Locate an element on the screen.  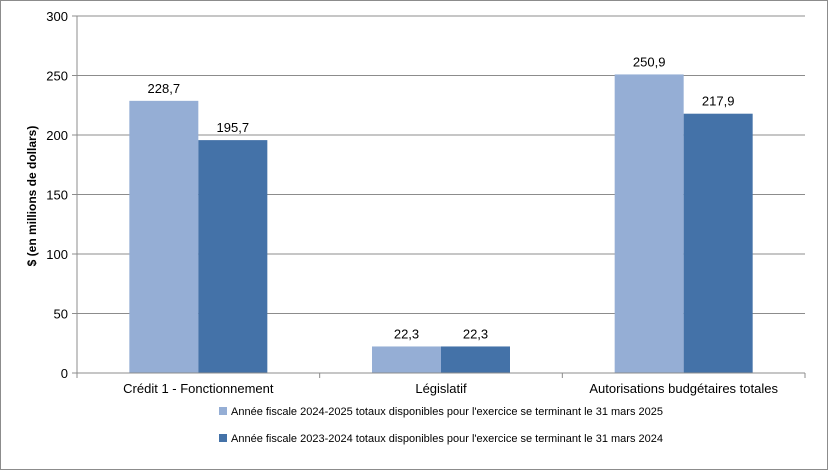
category-label: Autorisations budgétaires totales is located at coordinates (683, 388).